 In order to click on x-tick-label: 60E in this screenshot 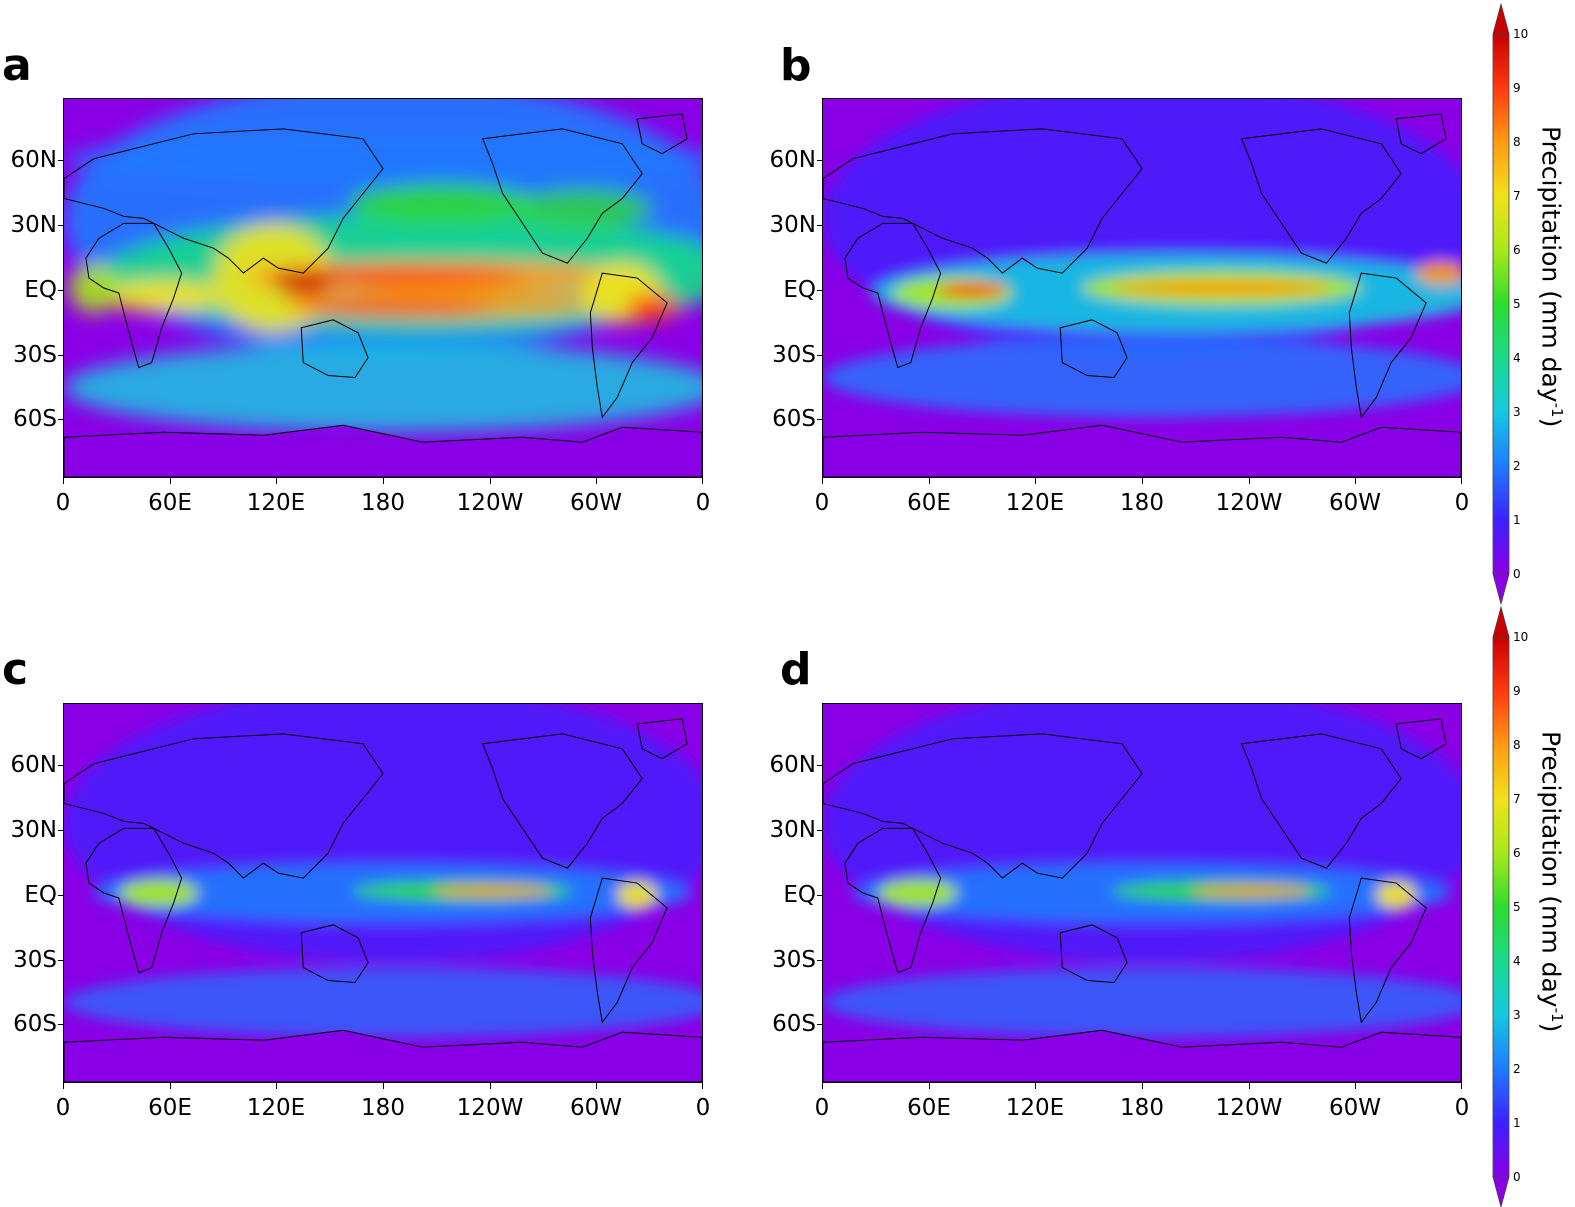, I will do `click(929, 503)`.